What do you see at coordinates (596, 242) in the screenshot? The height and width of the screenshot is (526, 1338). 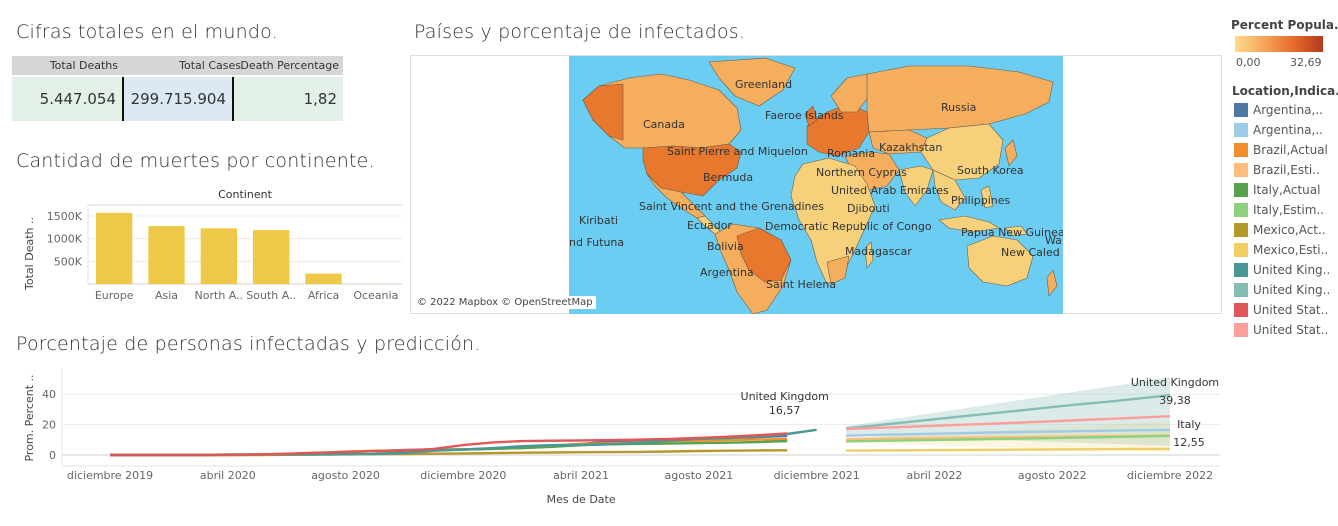 I see `map-label-nd-futuna: nd Futuna` at bounding box center [596, 242].